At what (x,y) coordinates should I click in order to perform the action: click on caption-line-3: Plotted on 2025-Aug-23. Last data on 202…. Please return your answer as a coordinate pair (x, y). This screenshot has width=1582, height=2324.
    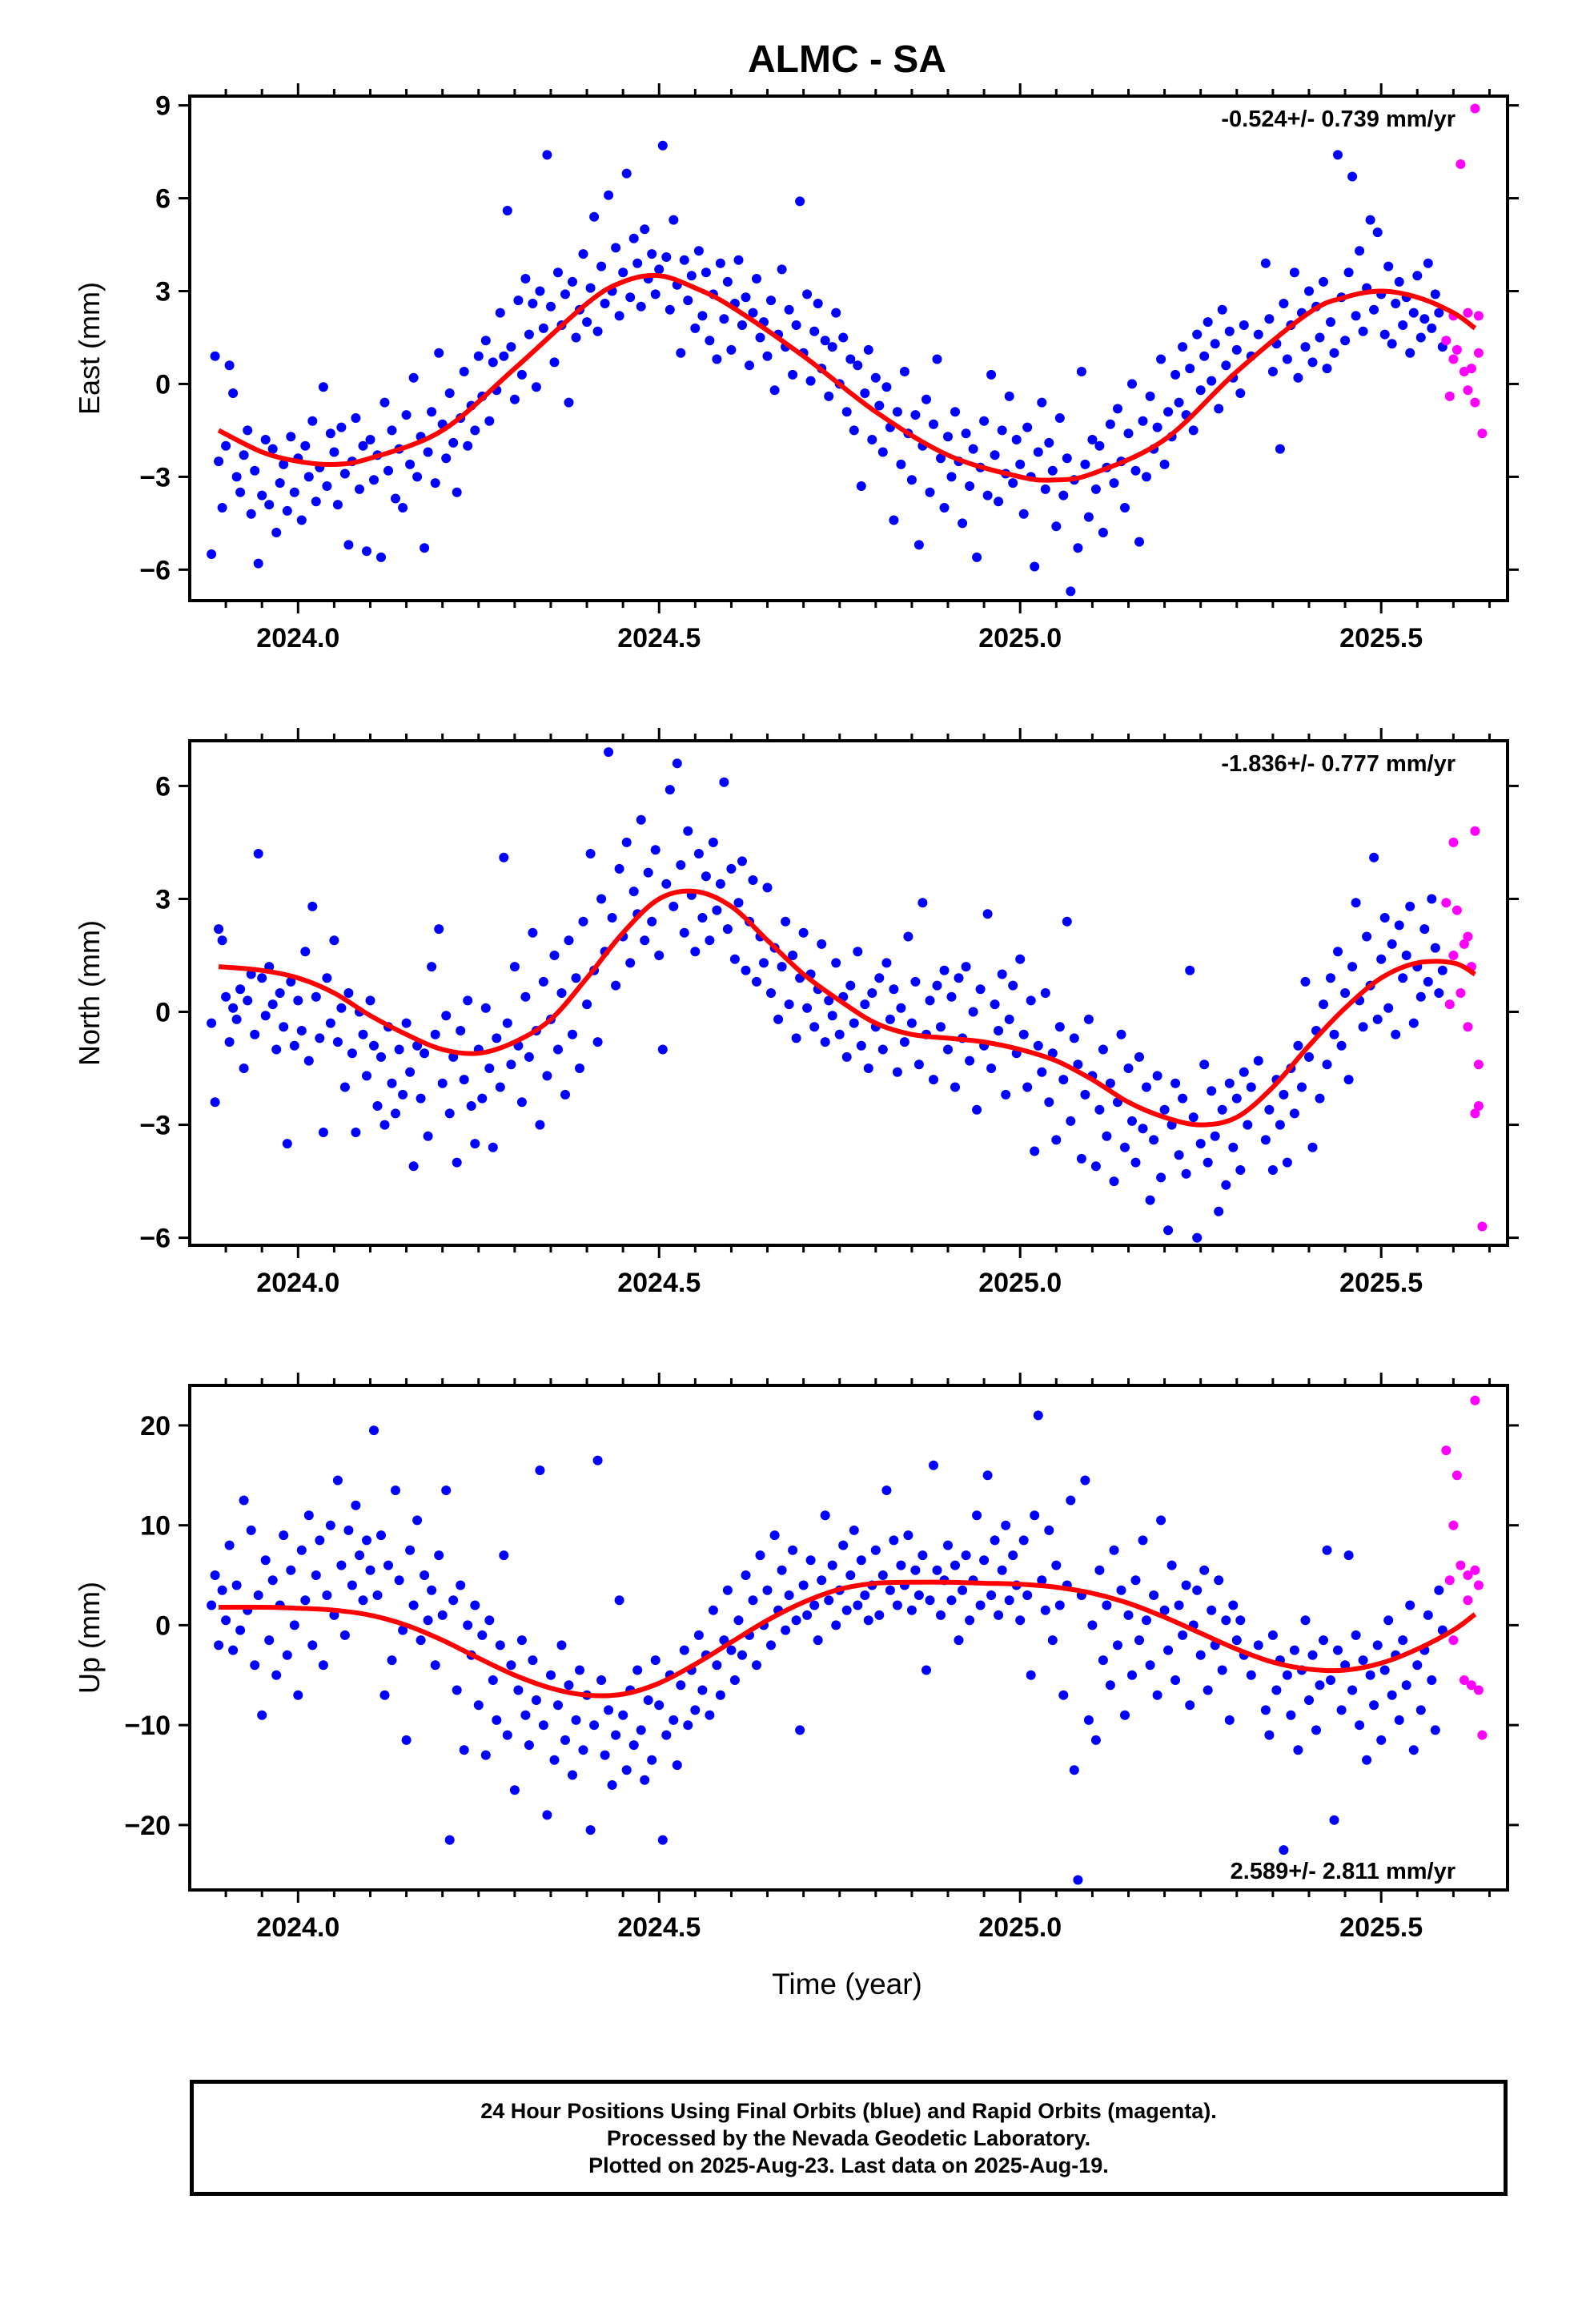
    Looking at the image, I should click on (848, 2165).